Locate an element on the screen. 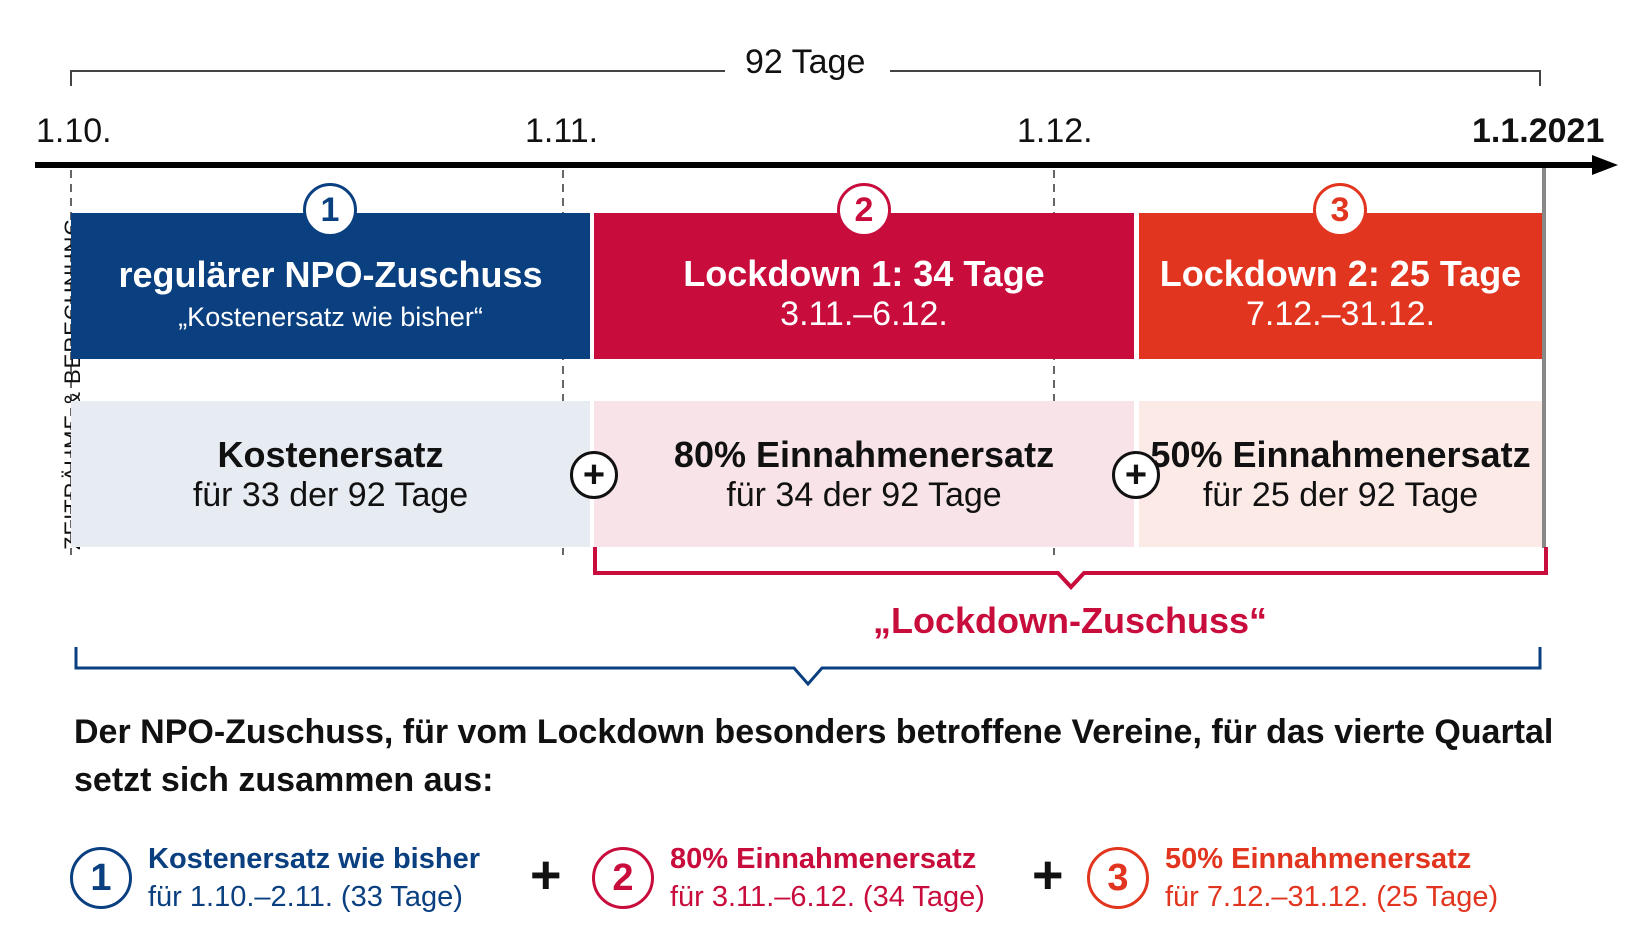 Image resolution: width=1638 pixels, height=942 pixels. legend-title: 80% Einnahmenersatz is located at coordinates (823, 859).